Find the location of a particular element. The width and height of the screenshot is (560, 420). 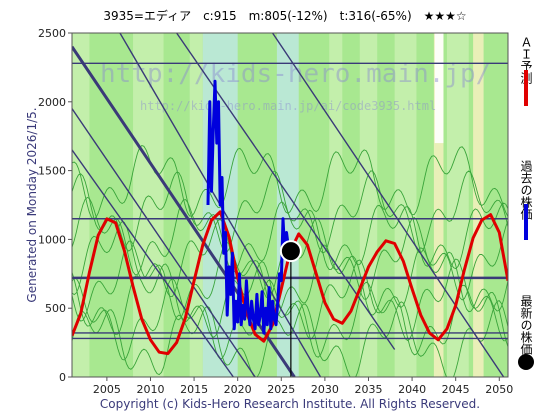

latest-price-point is located at coordinates (290, 251).